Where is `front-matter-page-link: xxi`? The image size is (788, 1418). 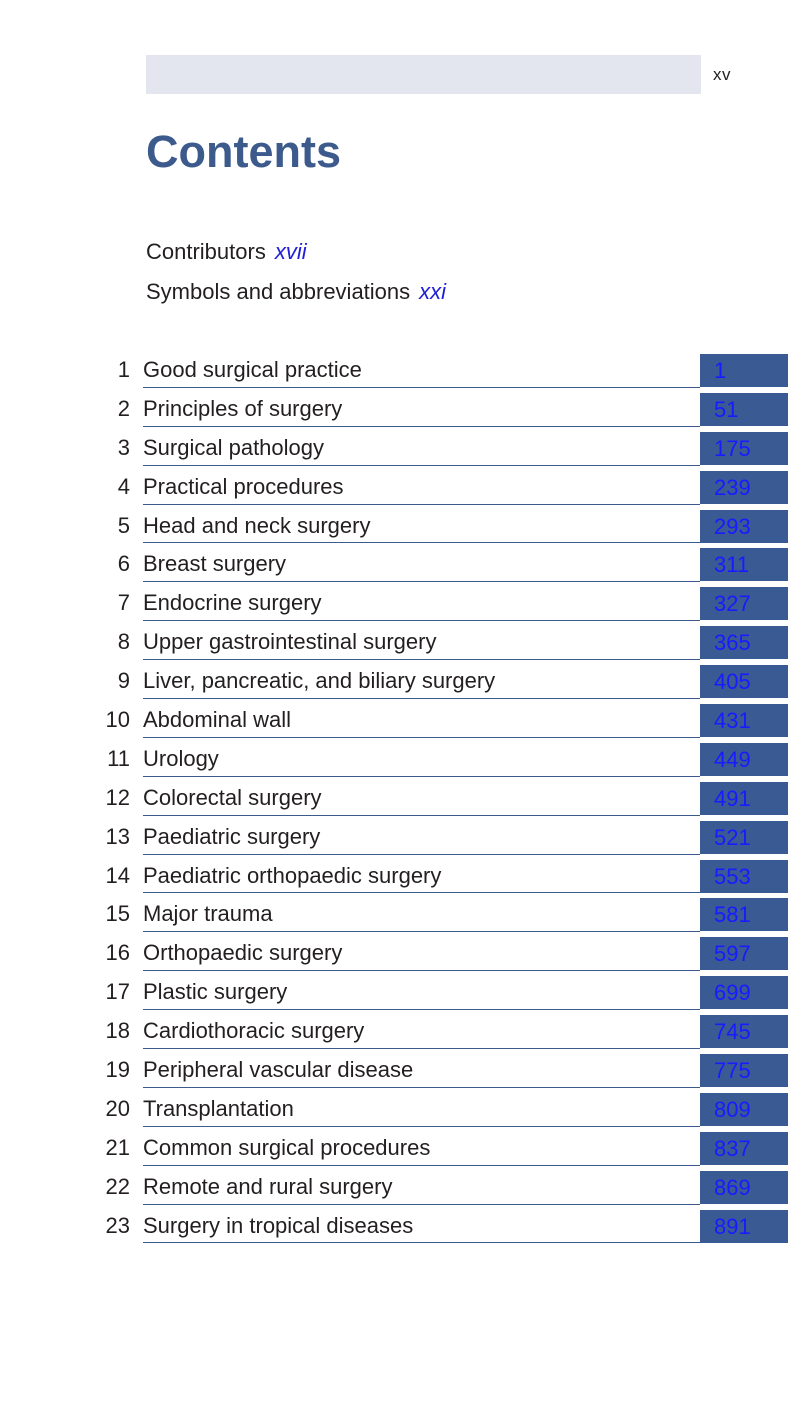
front-matter-page-link: xxi is located at coordinates (433, 291).